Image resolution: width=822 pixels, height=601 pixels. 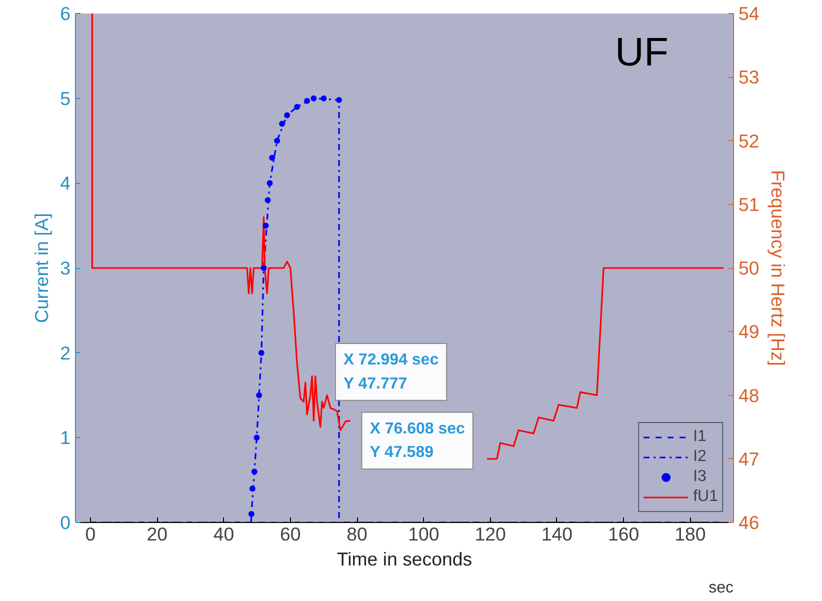 What do you see at coordinates (290, 534) in the screenshot?
I see `x-tick-label: 60` at bounding box center [290, 534].